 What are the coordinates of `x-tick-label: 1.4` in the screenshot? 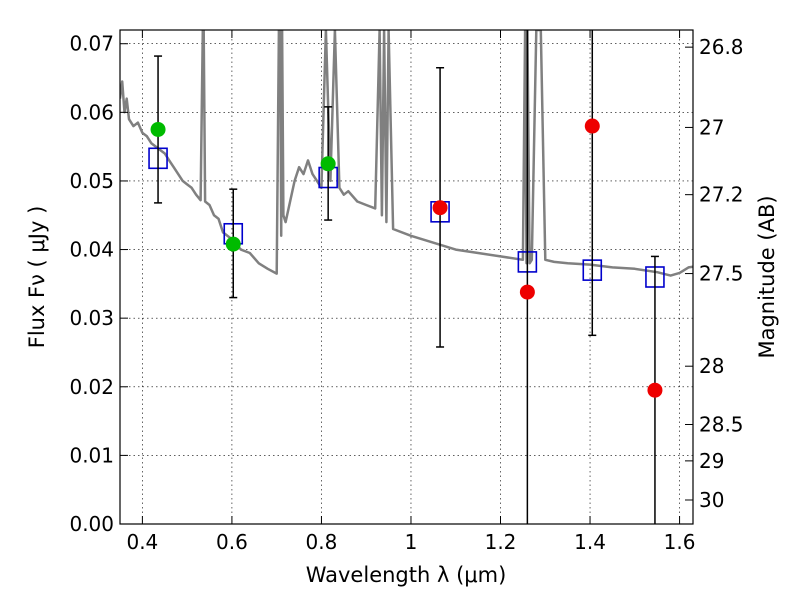 It's located at (590, 542).